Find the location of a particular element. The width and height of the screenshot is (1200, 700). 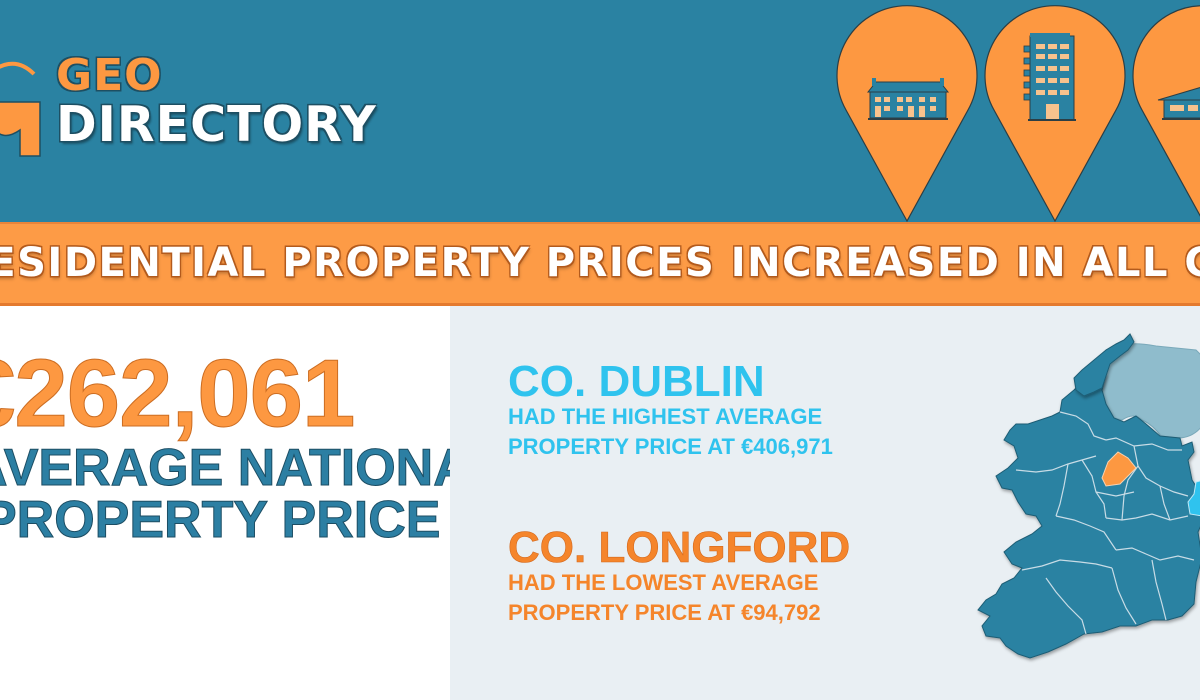

highest-county-name: CO. DUBLIN is located at coordinates (636, 381).